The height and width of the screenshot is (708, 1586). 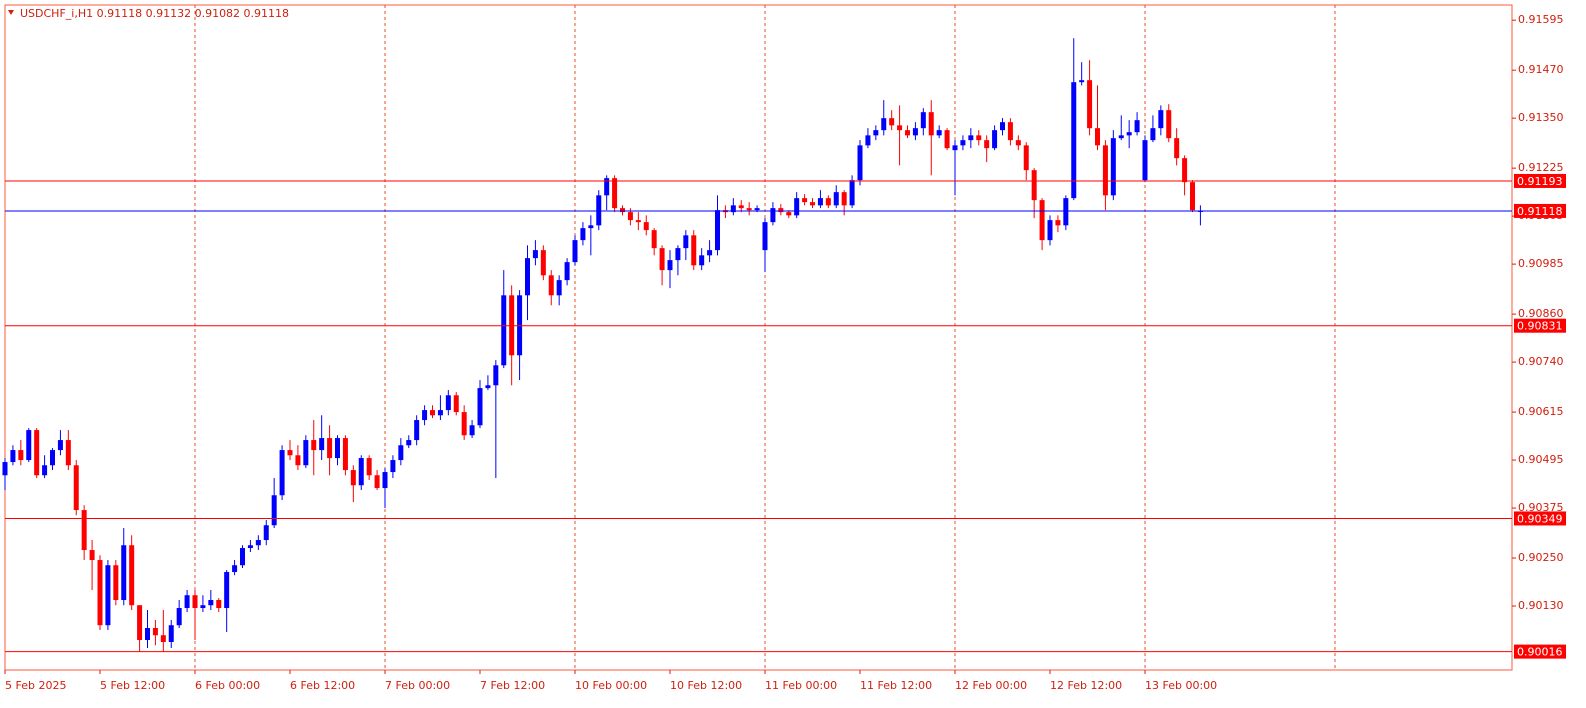 I want to click on x-tick-label: 7 Feb 00:00, so click(x=417, y=685).